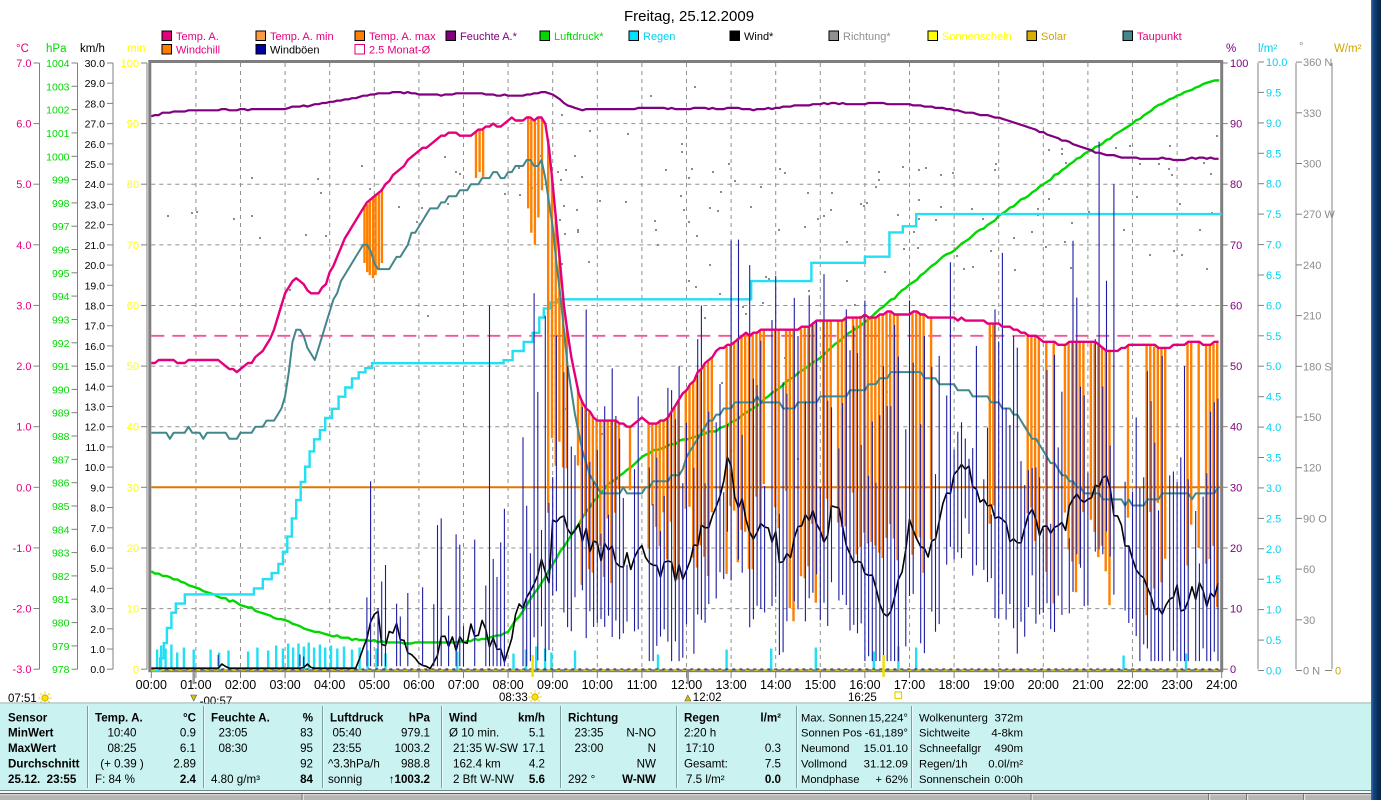 This screenshot has width=1381, height=805. What do you see at coordinates (400, 51) in the screenshot?
I see `svg-text: 2.5 Monat-Ø` at bounding box center [400, 51].